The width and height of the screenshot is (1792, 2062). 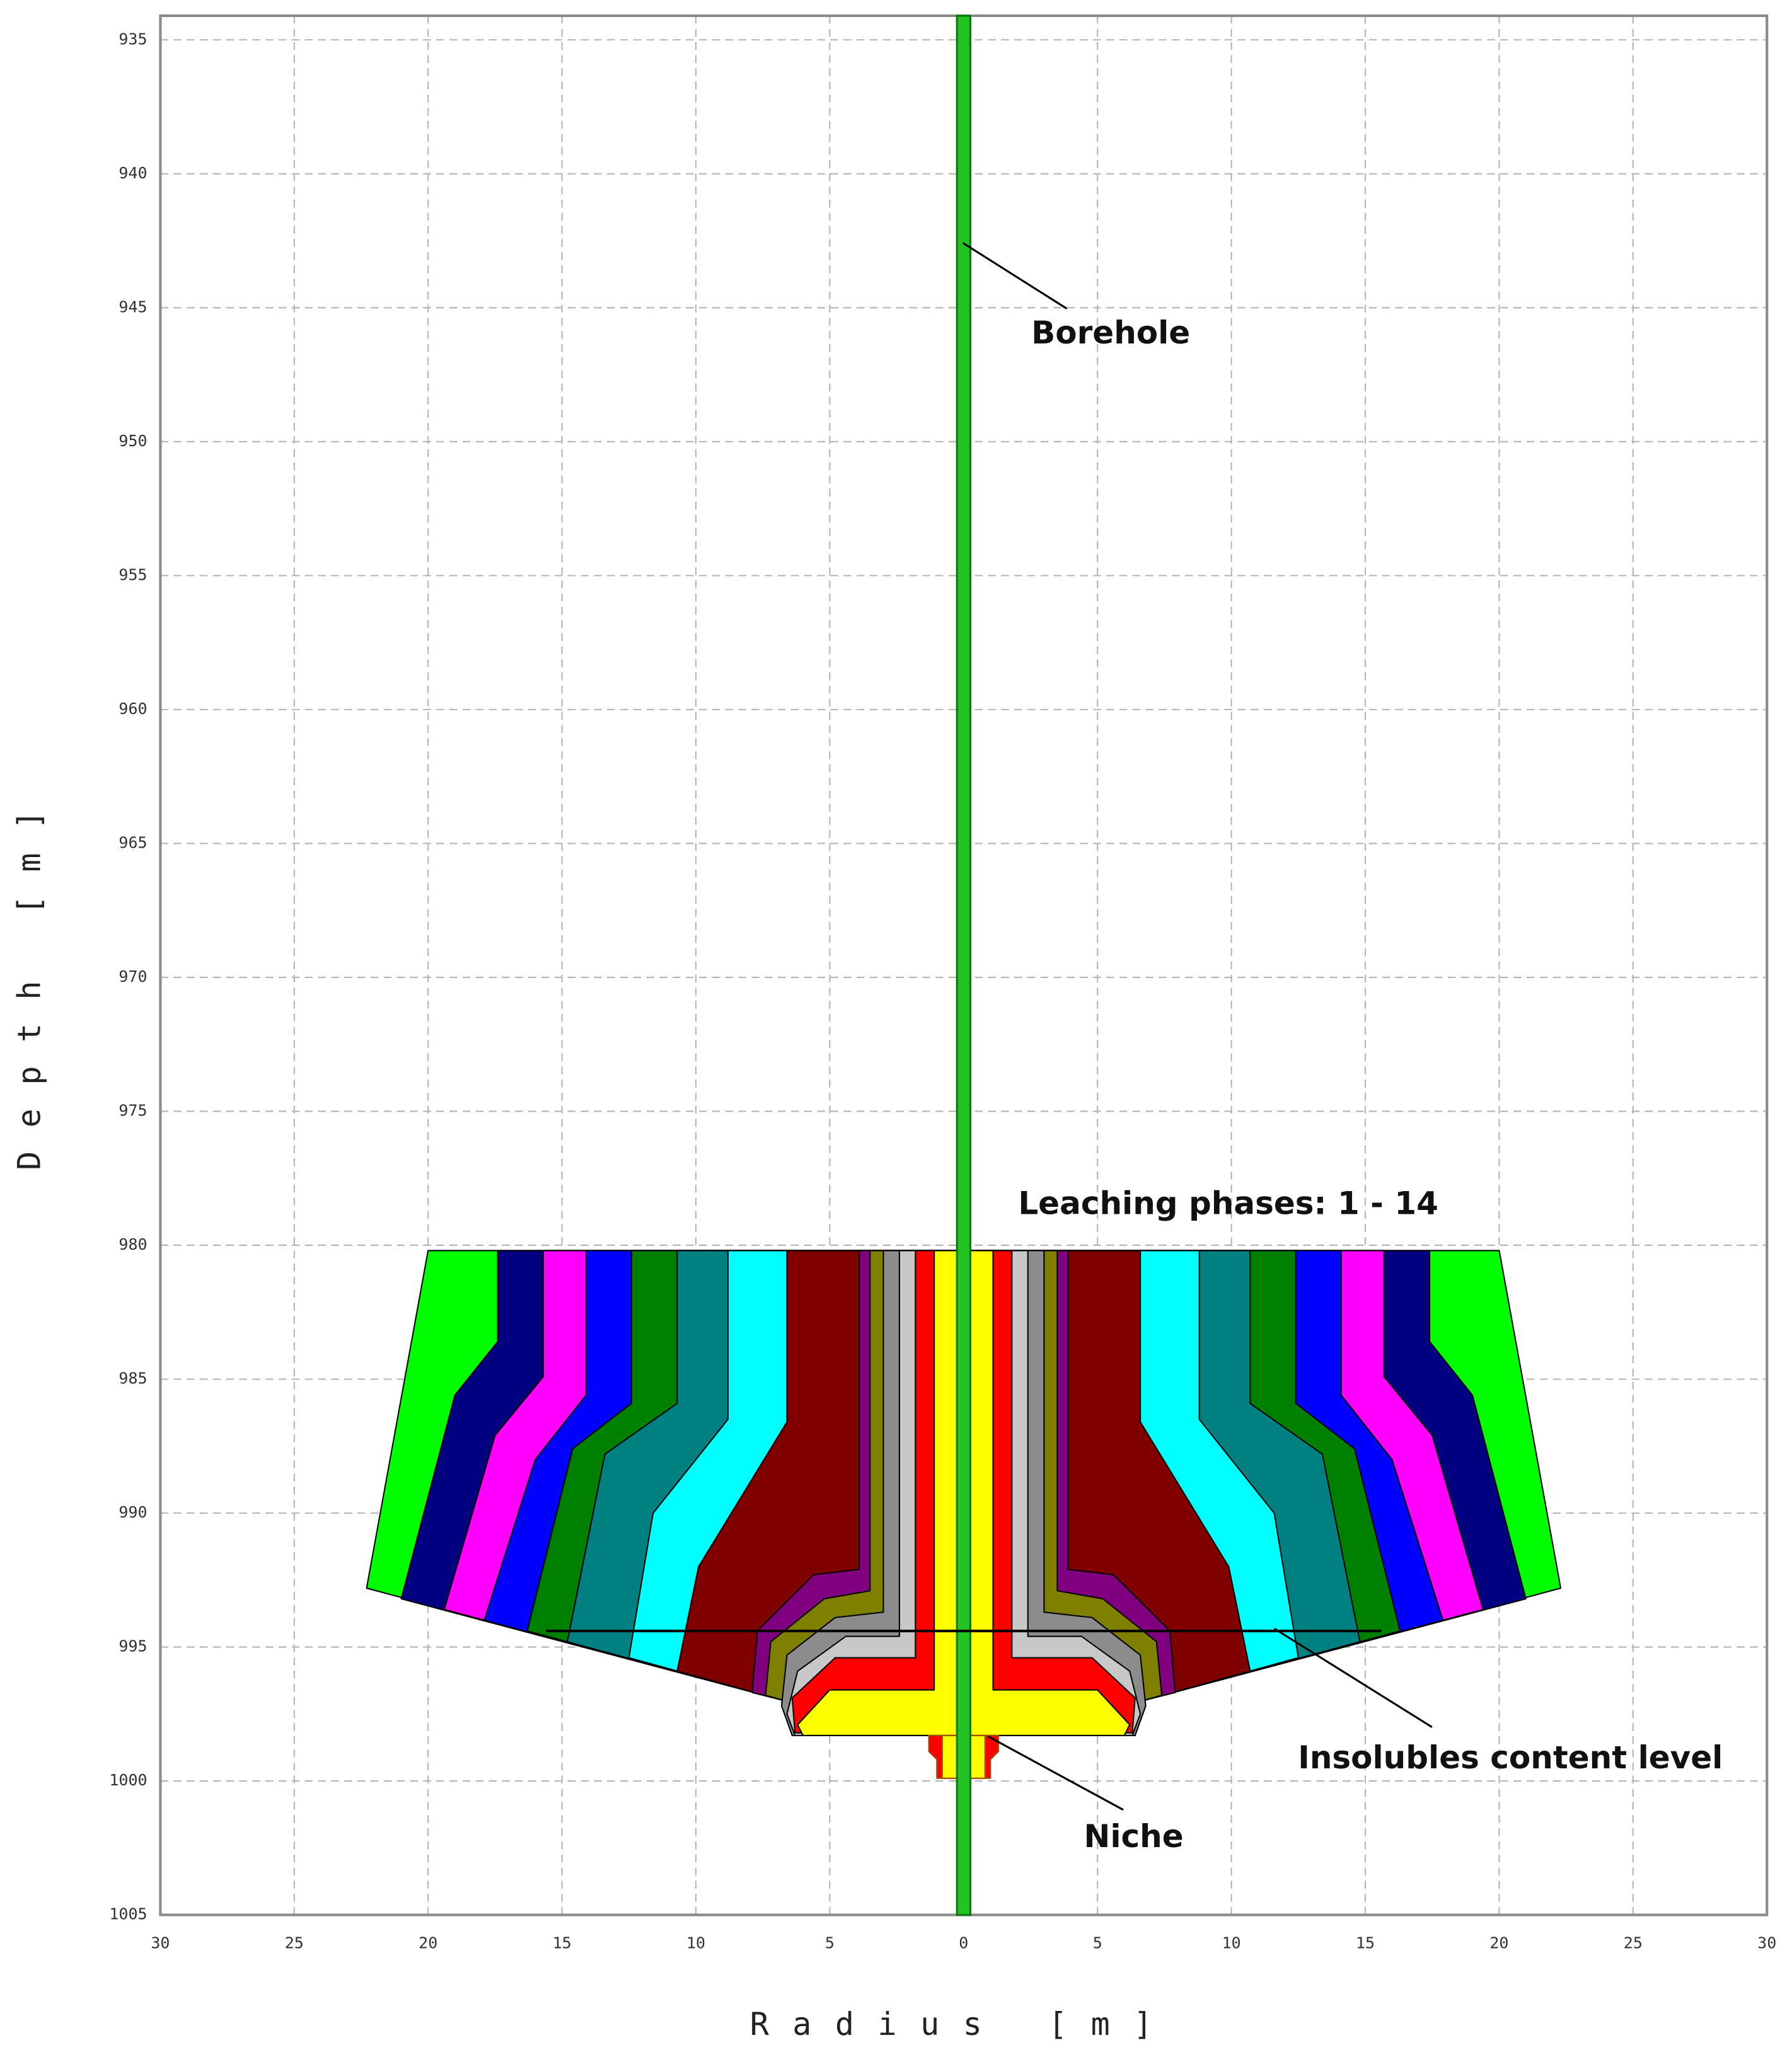 I want to click on annotation: Leaching phases: 1 - 14, so click(x=1228, y=1203).